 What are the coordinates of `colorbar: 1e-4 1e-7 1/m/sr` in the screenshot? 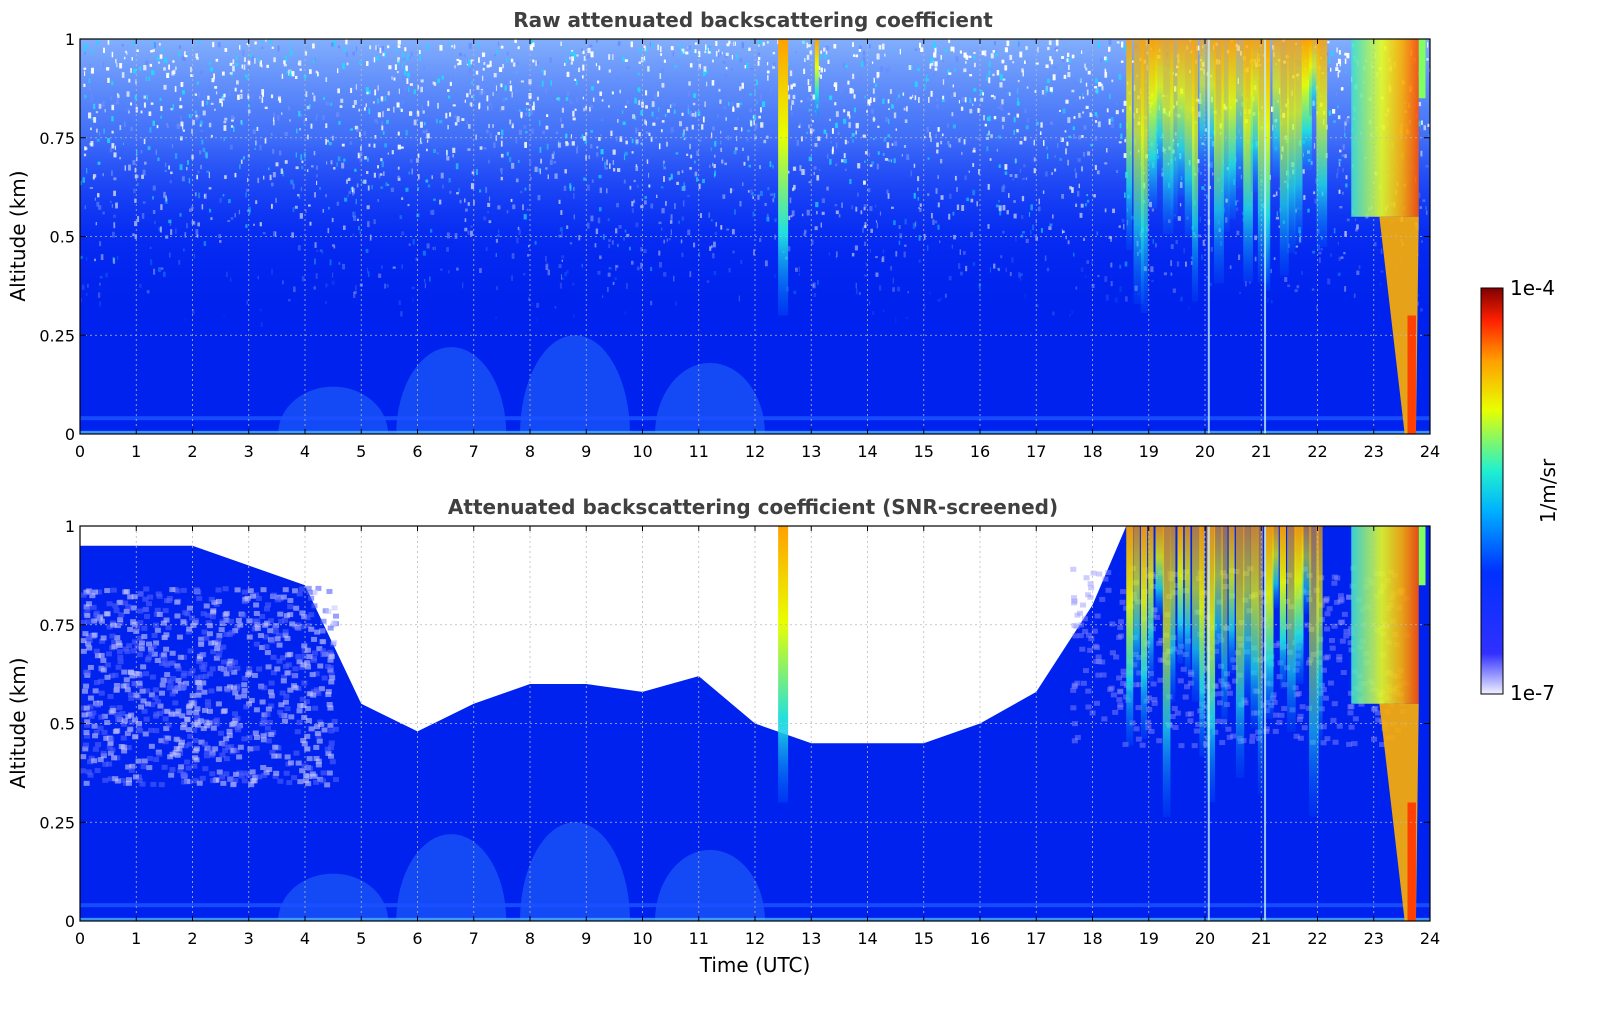 It's located at (1520, 490).